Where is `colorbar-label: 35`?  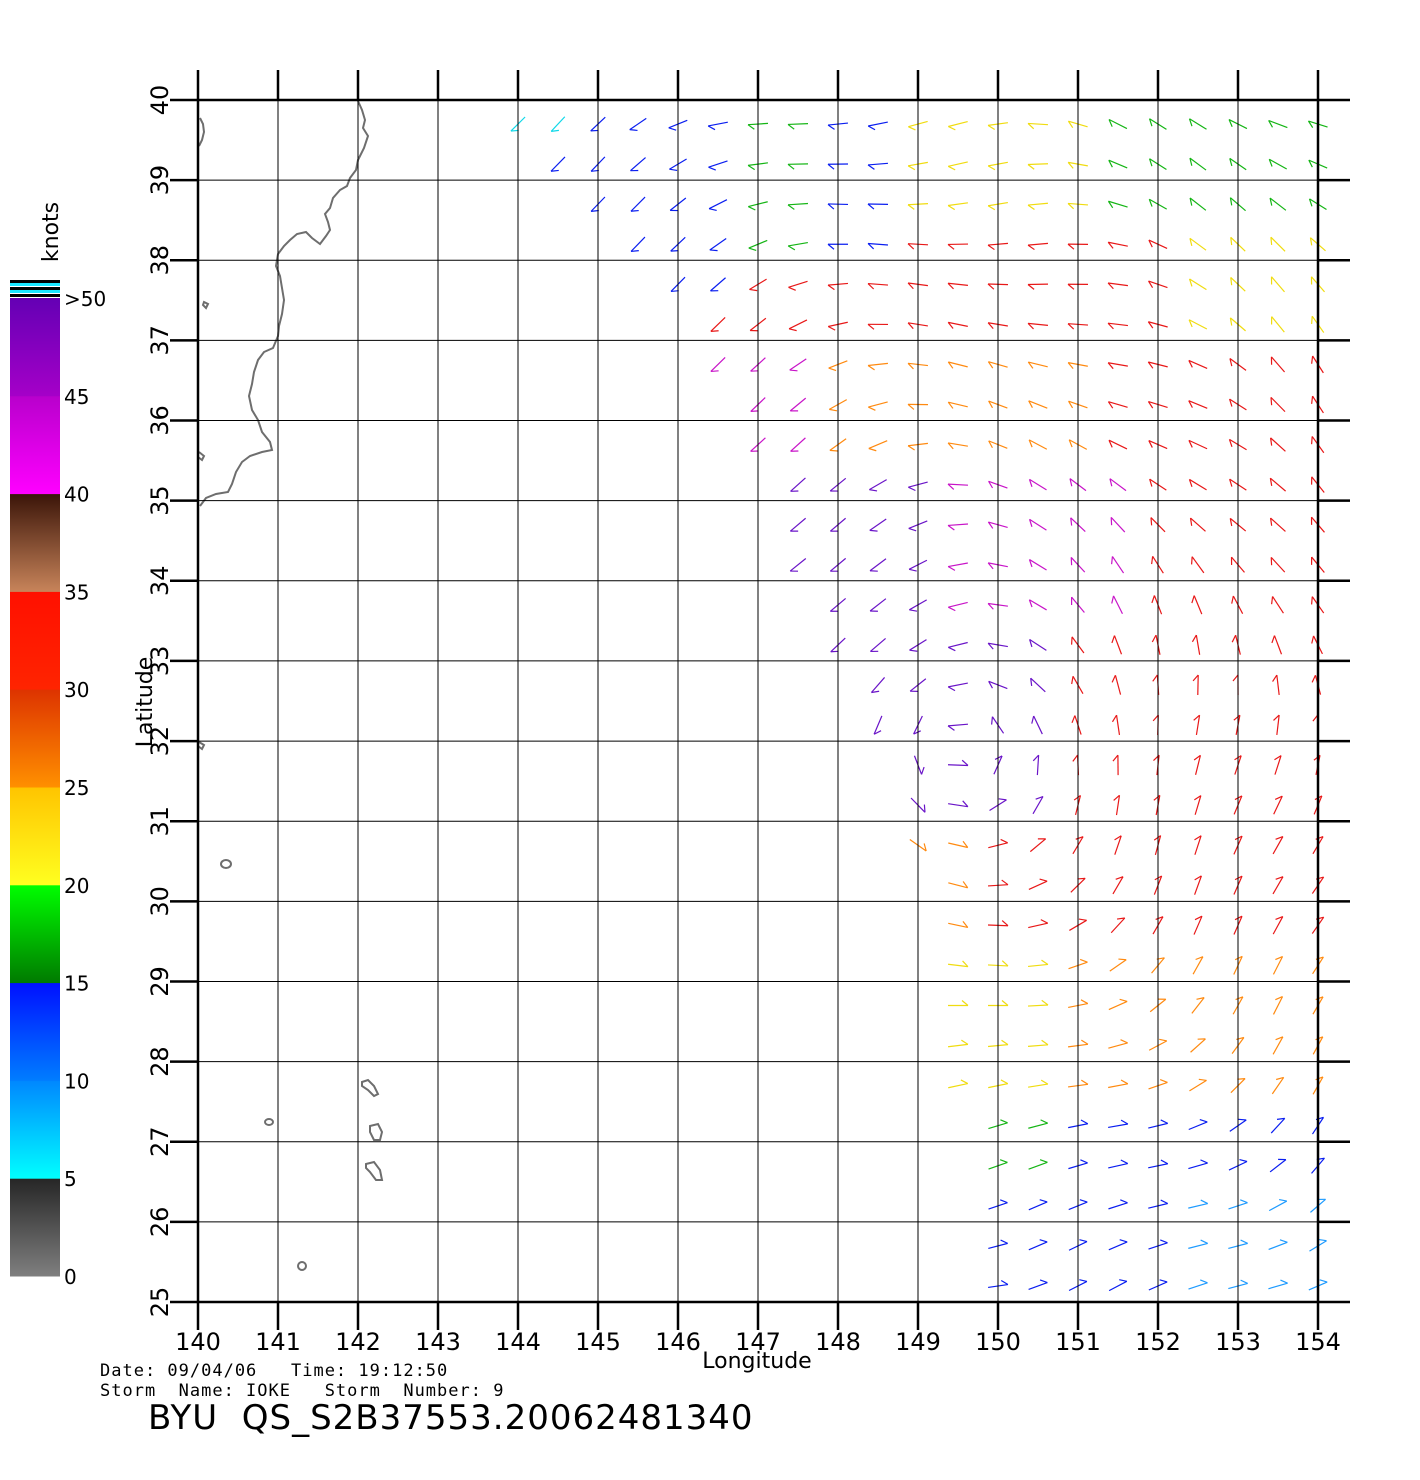 colorbar-label: 35 is located at coordinates (76, 592).